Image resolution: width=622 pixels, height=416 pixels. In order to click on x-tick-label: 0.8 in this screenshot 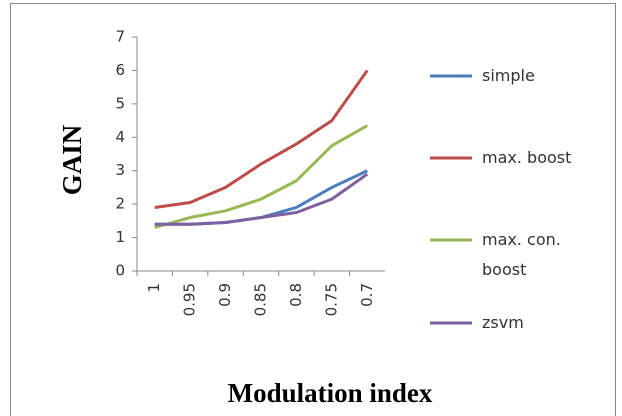, I will do `click(296, 295)`.